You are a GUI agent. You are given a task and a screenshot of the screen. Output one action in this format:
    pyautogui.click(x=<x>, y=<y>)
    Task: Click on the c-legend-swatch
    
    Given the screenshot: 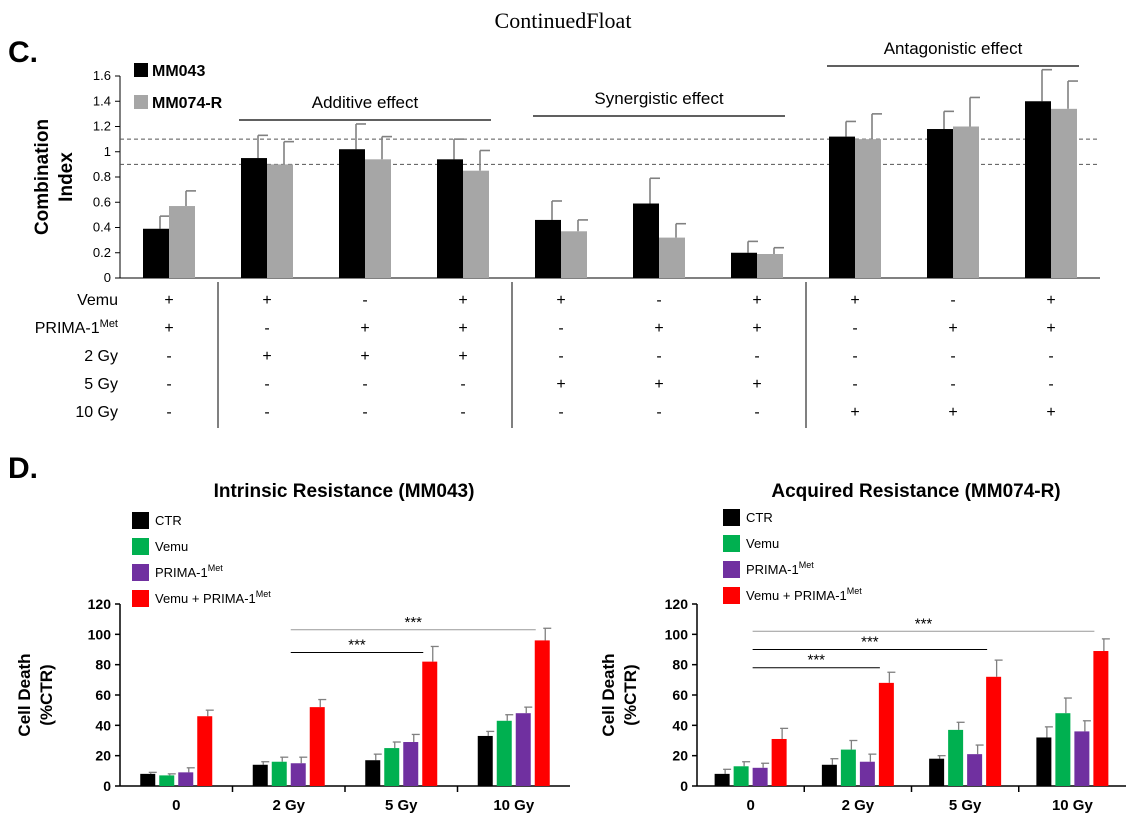 What is the action you would take?
    pyautogui.click(x=141, y=102)
    